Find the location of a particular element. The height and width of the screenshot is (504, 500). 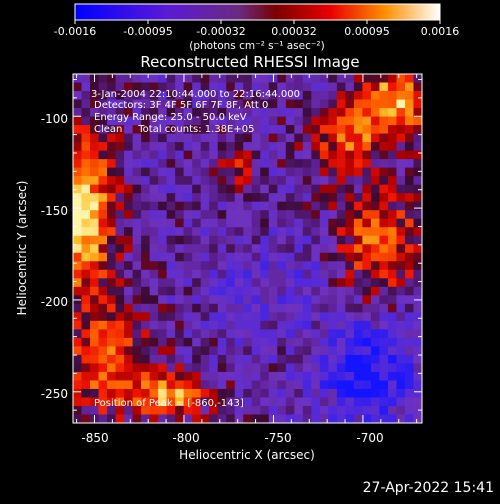

x-tick-label: -700 is located at coordinates (369, 438).